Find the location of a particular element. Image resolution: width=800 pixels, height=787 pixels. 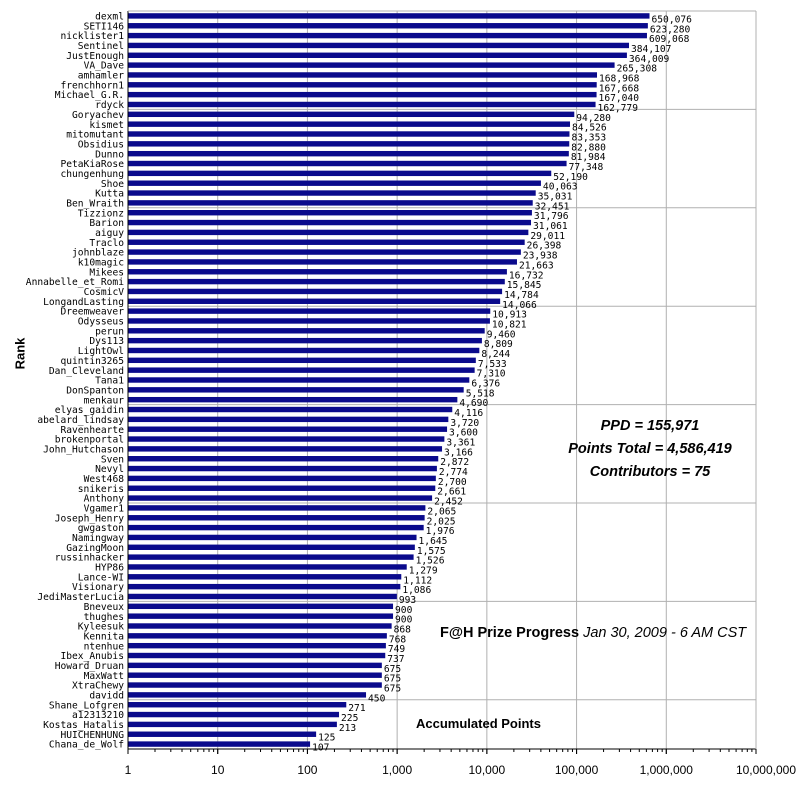

value-label: 94,280 is located at coordinates (593, 118).